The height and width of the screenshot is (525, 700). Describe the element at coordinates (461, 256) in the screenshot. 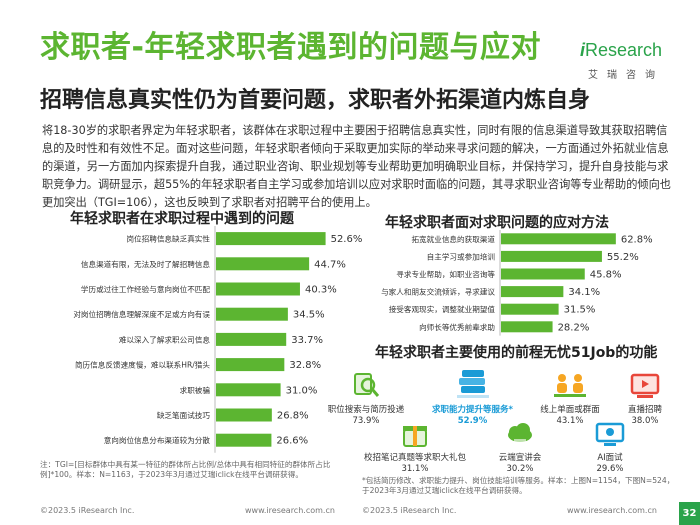

I see `category-label: 自主学习或参加培训` at that location.